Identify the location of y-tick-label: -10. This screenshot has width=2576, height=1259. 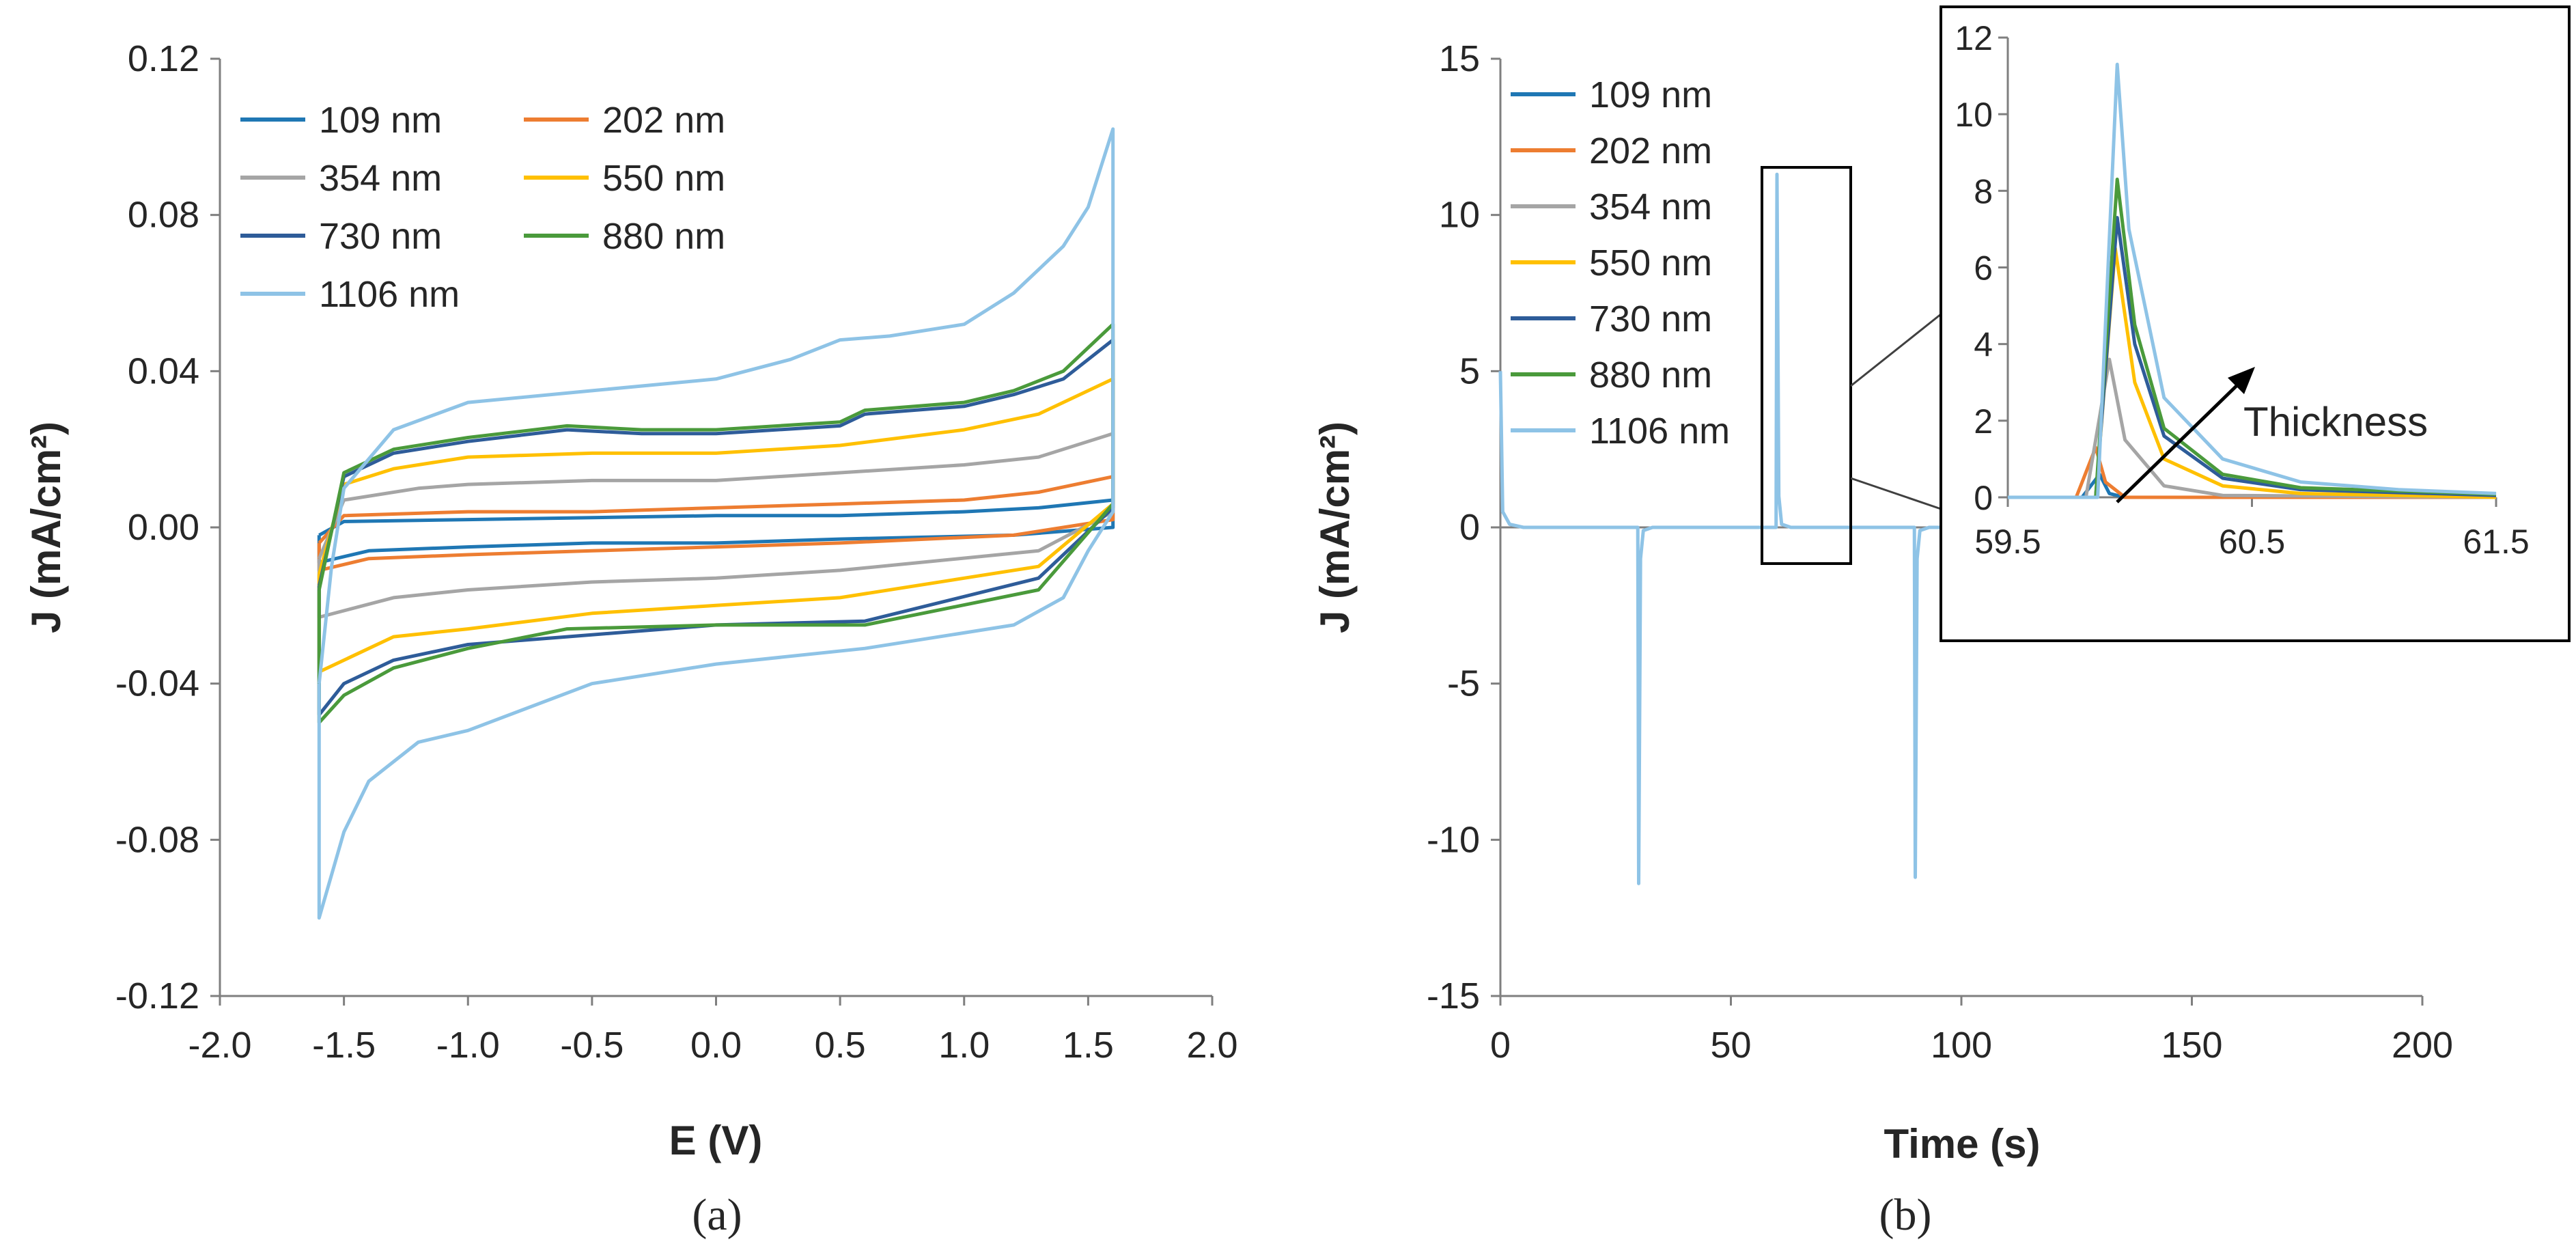
(1454, 840).